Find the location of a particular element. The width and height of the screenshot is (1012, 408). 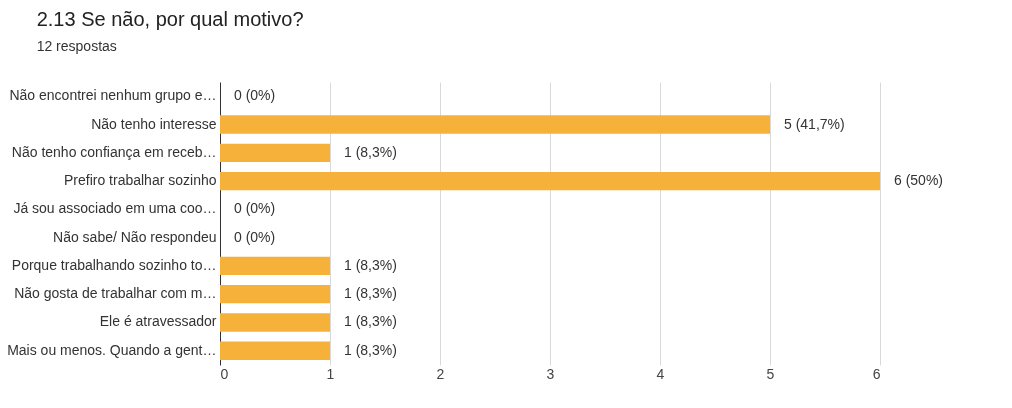

x-tick-label: 3 is located at coordinates (550, 373).